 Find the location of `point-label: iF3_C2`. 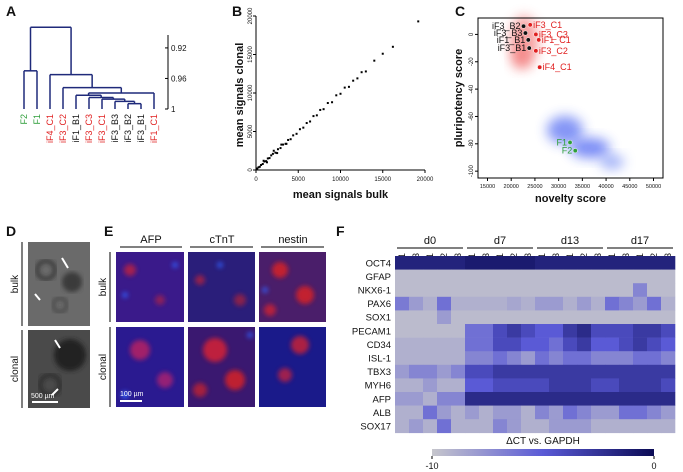

point-label: iF3_C2 is located at coordinates (553, 51).